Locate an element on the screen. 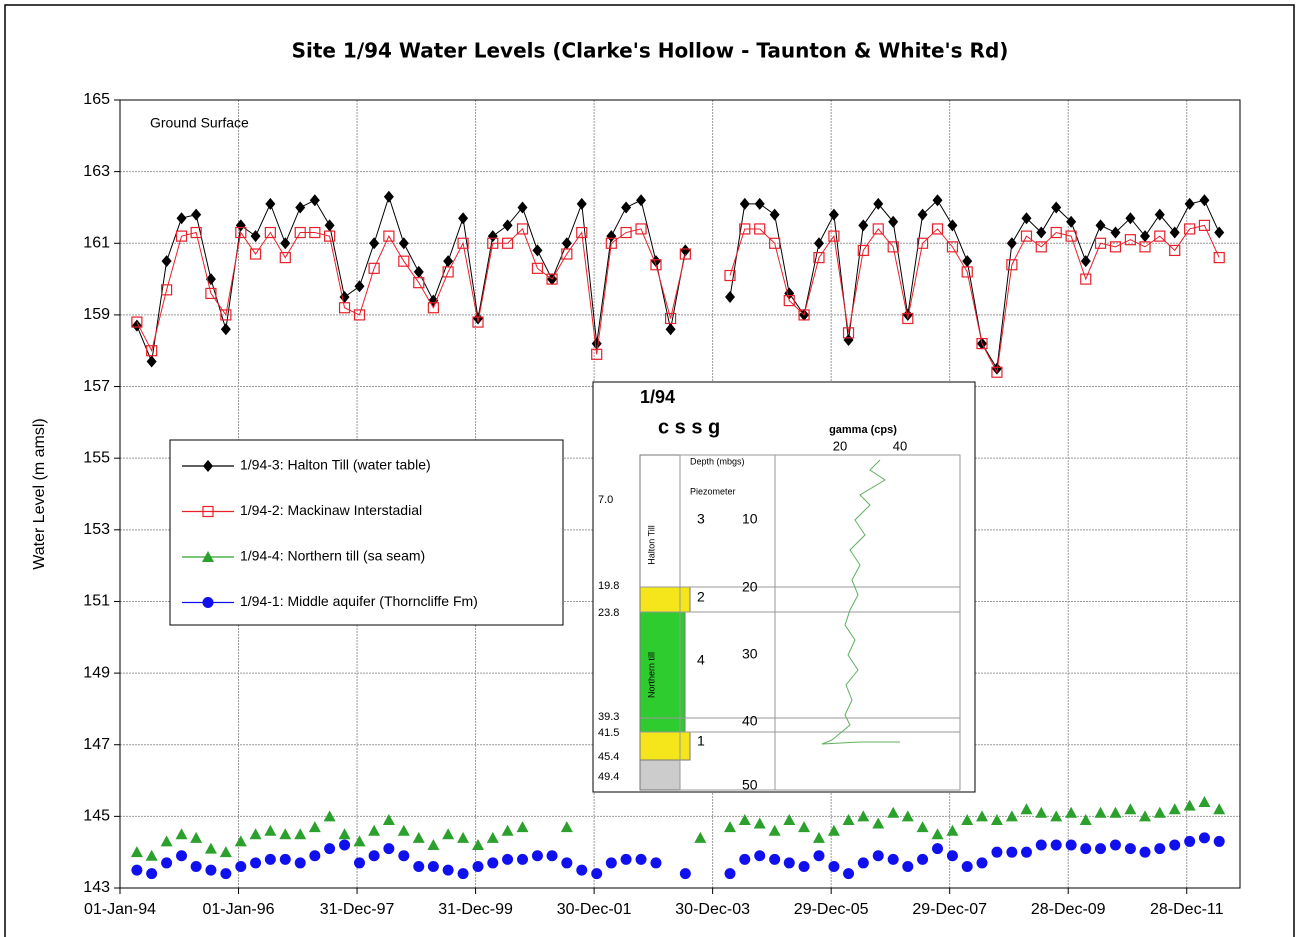  y-tick-label: 165 is located at coordinates (96, 99).